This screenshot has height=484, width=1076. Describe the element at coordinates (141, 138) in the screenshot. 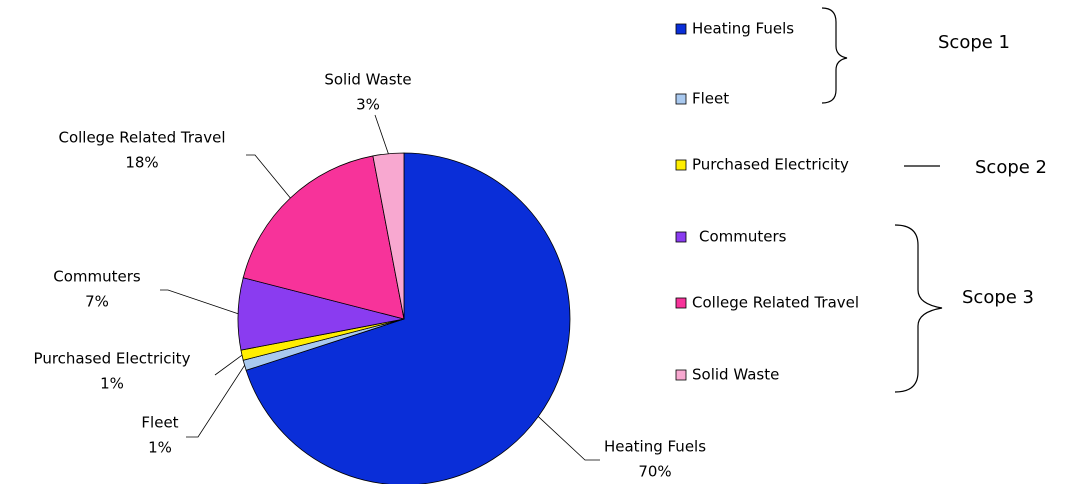

I see `slice-label: College Related Travel` at that location.